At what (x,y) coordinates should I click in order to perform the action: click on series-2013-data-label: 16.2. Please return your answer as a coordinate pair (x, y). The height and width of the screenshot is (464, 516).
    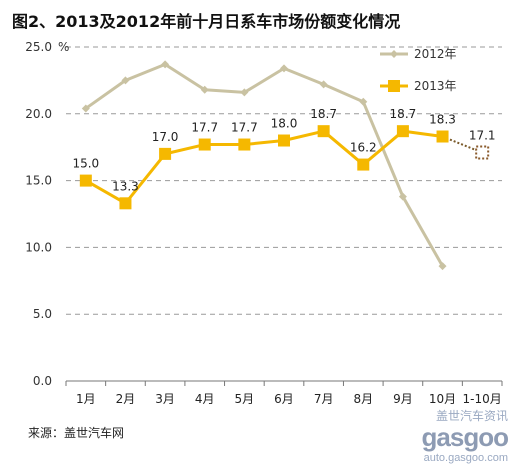
    Looking at the image, I should click on (363, 148).